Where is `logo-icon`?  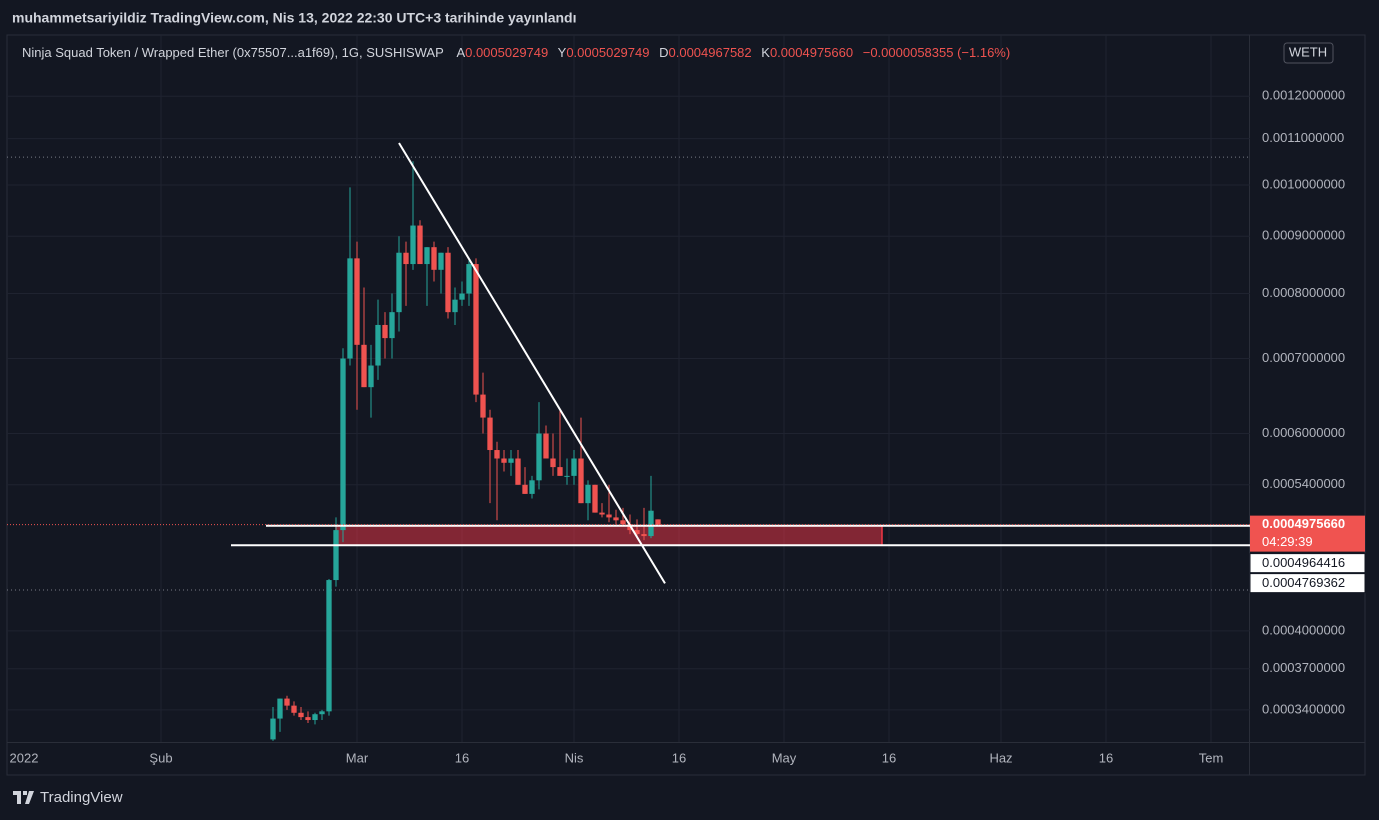
logo-icon is located at coordinates (23, 797).